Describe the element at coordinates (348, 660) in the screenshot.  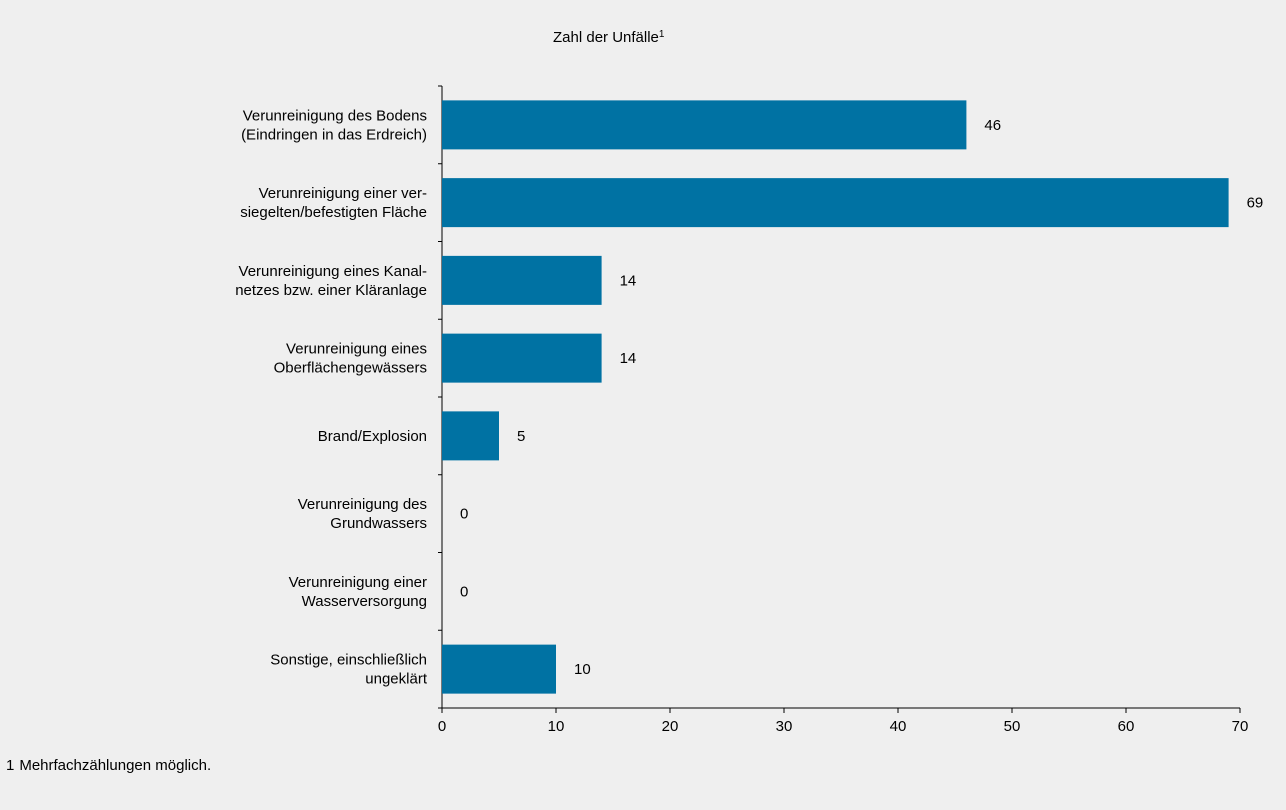
I see `category-label-line: Sonstige, einschließlich` at that location.